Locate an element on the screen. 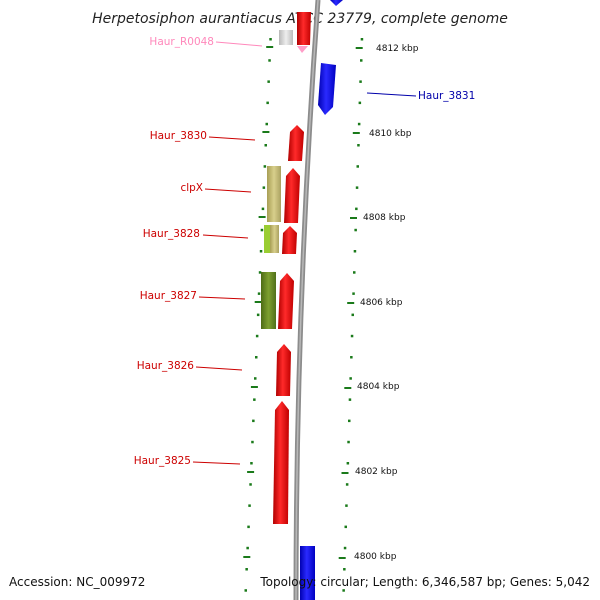 Image resolution: width=600 pixels, height=600 pixels. scale-label-4802: 4802 kbp is located at coordinates (376, 472).